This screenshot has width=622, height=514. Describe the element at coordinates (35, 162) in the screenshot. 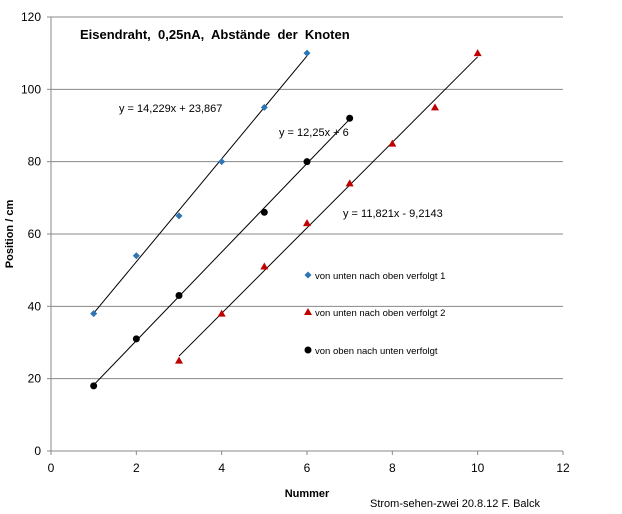

I see `y-tick-label: 80` at that location.